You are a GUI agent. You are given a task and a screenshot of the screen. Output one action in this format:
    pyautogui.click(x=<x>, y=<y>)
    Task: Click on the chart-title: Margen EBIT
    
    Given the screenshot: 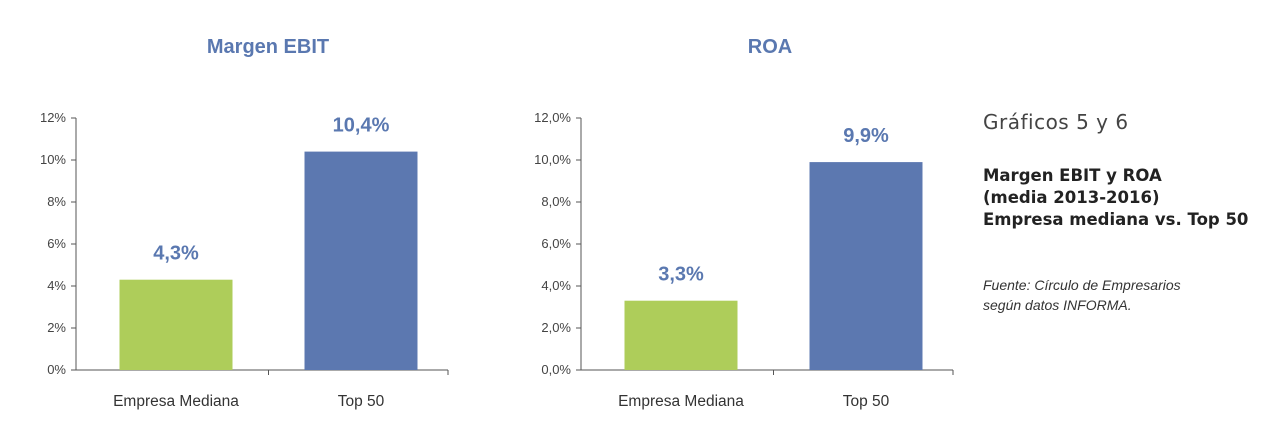 What is the action you would take?
    pyautogui.click(x=268, y=47)
    